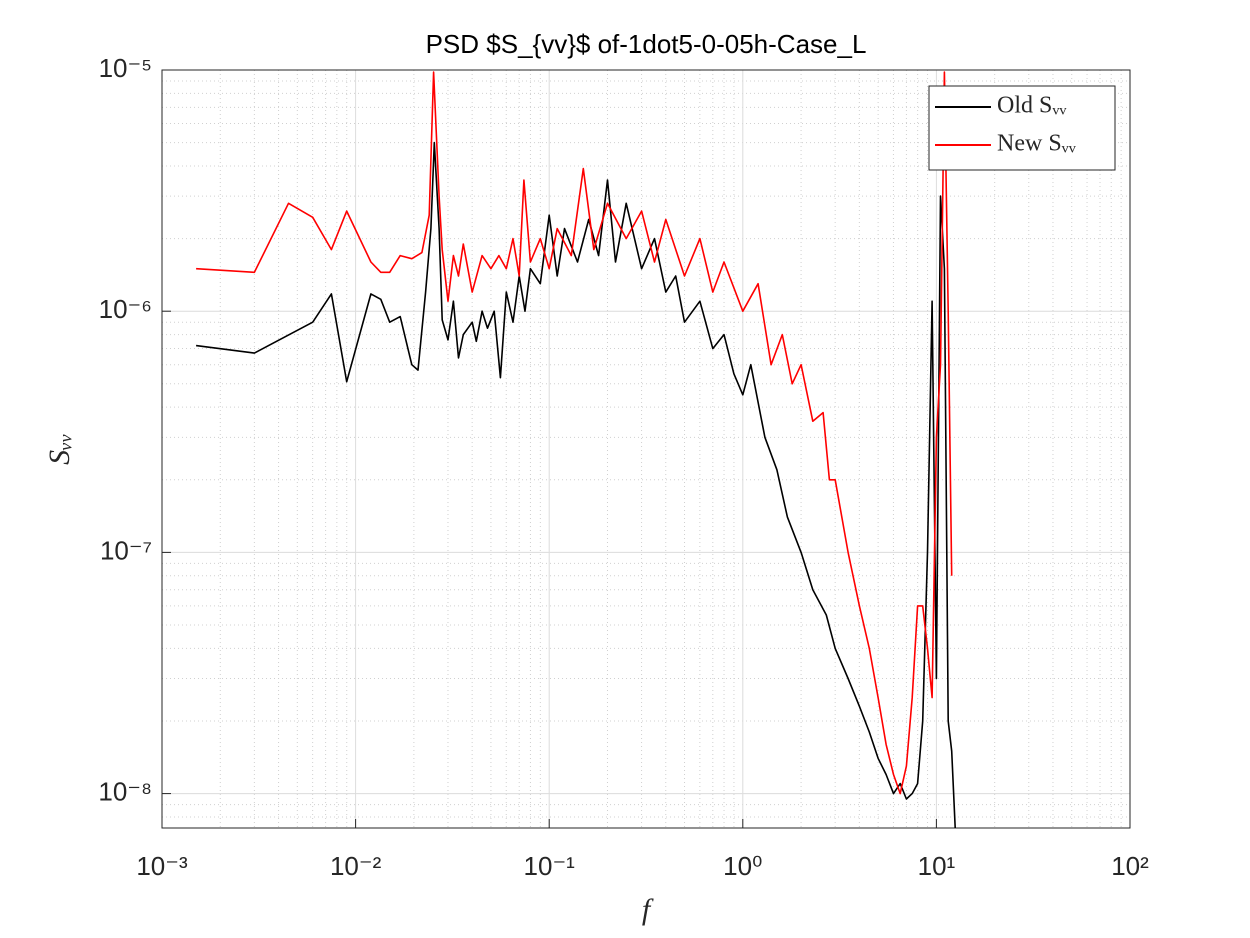 The height and width of the screenshot is (938, 1250). What do you see at coordinates (937, 866) in the screenshot?
I see `x-tick-label: 10¹` at bounding box center [937, 866].